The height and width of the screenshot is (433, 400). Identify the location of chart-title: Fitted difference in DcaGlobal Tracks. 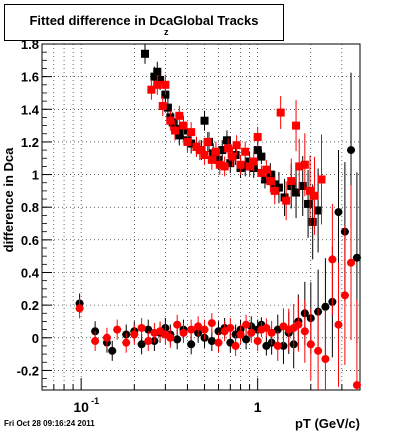
(144, 20).